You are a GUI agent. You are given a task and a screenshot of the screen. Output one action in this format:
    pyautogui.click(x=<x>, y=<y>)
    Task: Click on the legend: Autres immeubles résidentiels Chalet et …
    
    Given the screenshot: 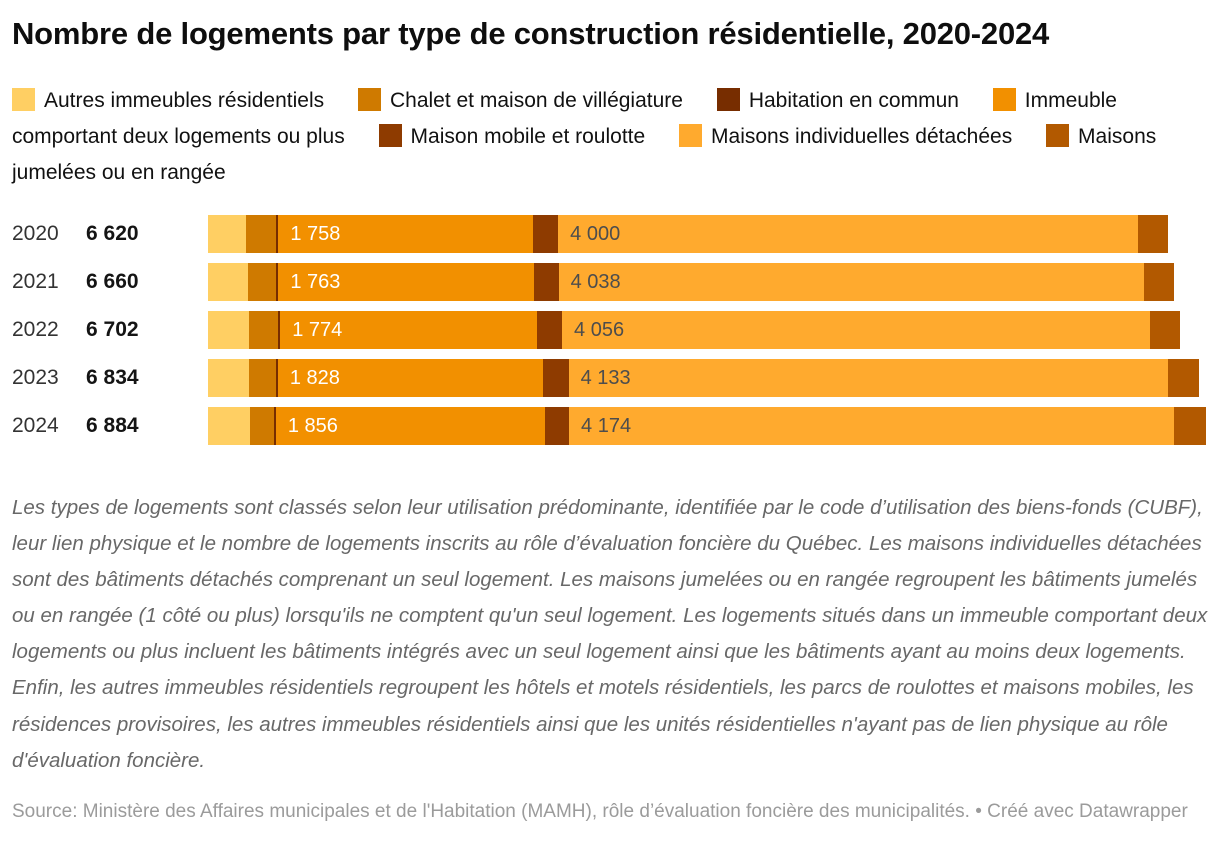 What is the action you would take?
    pyautogui.click(x=592, y=137)
    